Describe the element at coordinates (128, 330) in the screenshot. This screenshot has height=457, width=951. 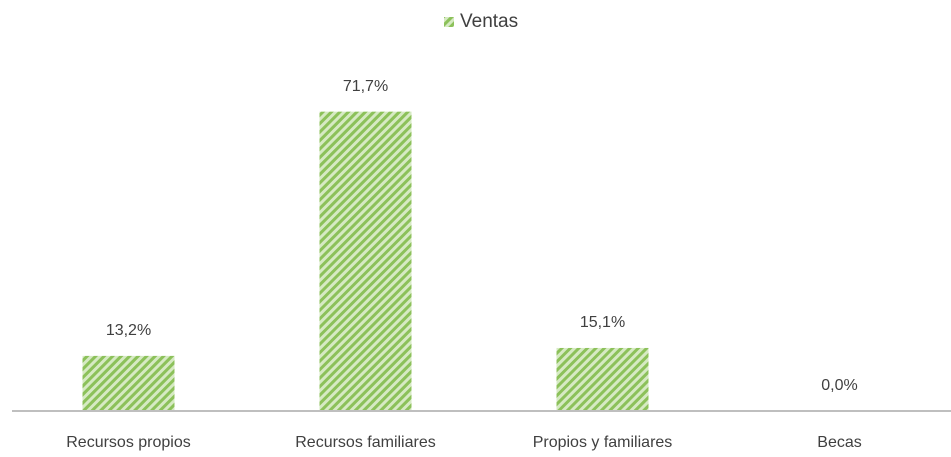
I see `data-label: 13,2%` at that location.